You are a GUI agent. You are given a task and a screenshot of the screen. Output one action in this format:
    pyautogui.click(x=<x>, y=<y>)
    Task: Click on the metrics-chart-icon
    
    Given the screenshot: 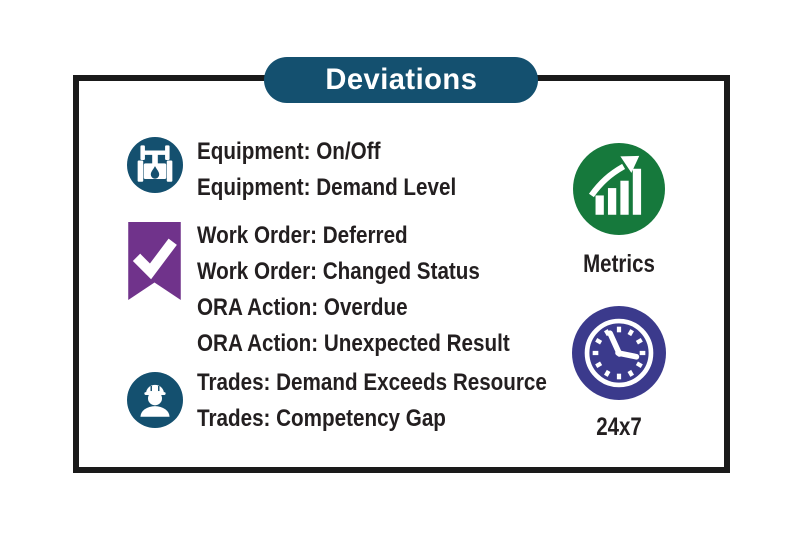 What is the action you would take?
    pyautogui.click(x=619, y=189)
    